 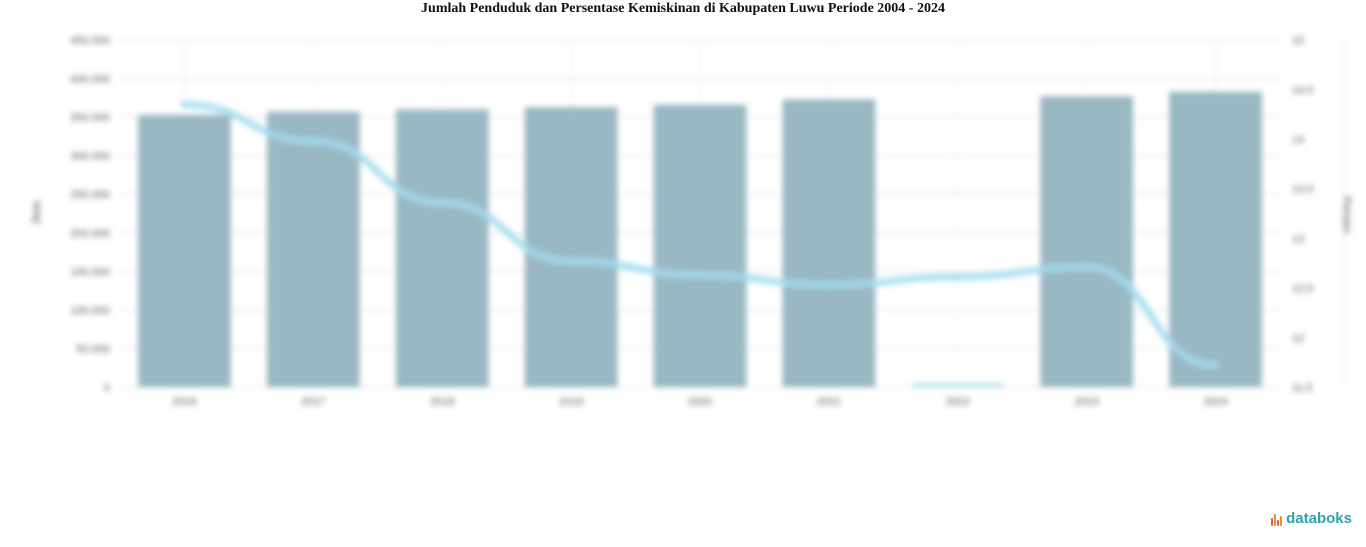 What do you see at coordinates (90, 157) in the screenshot?
I see `y-tick-label: 300.000` at bounding box center [90, 157].